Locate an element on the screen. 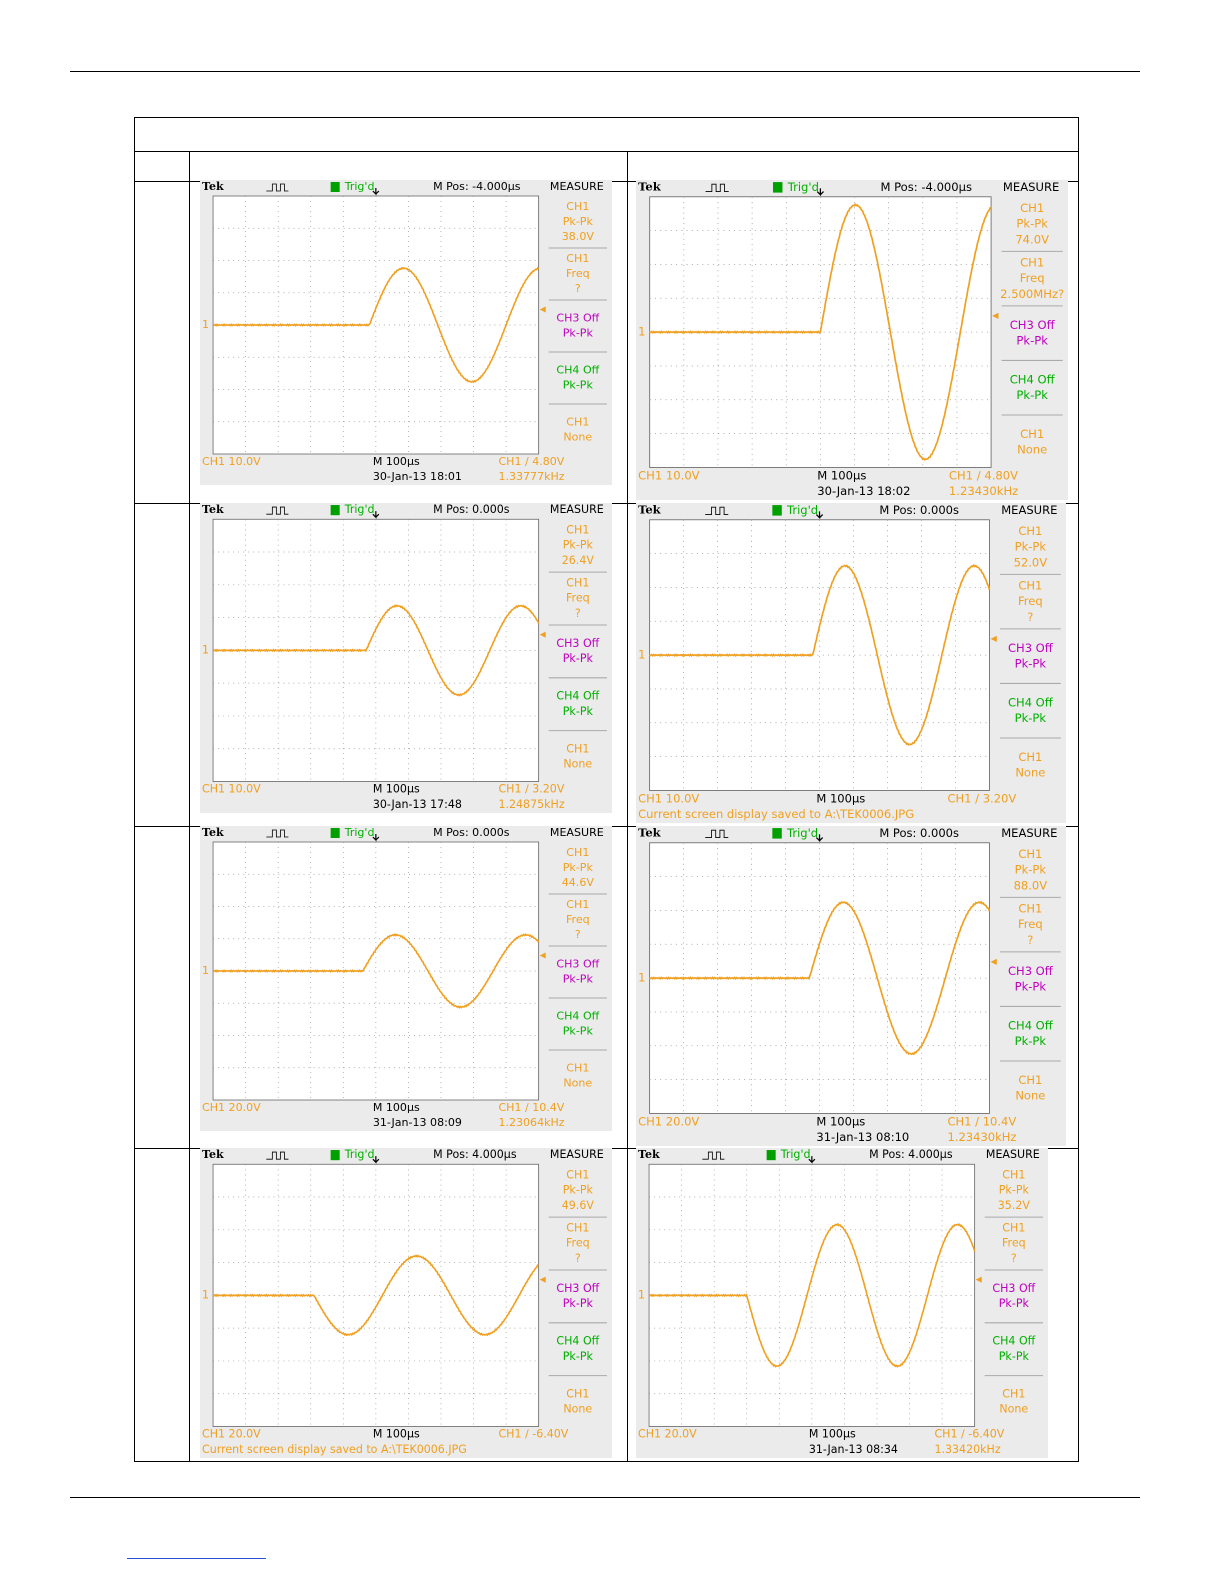  measurement-line: 35.2V is located at coordinates (1014, 1205).